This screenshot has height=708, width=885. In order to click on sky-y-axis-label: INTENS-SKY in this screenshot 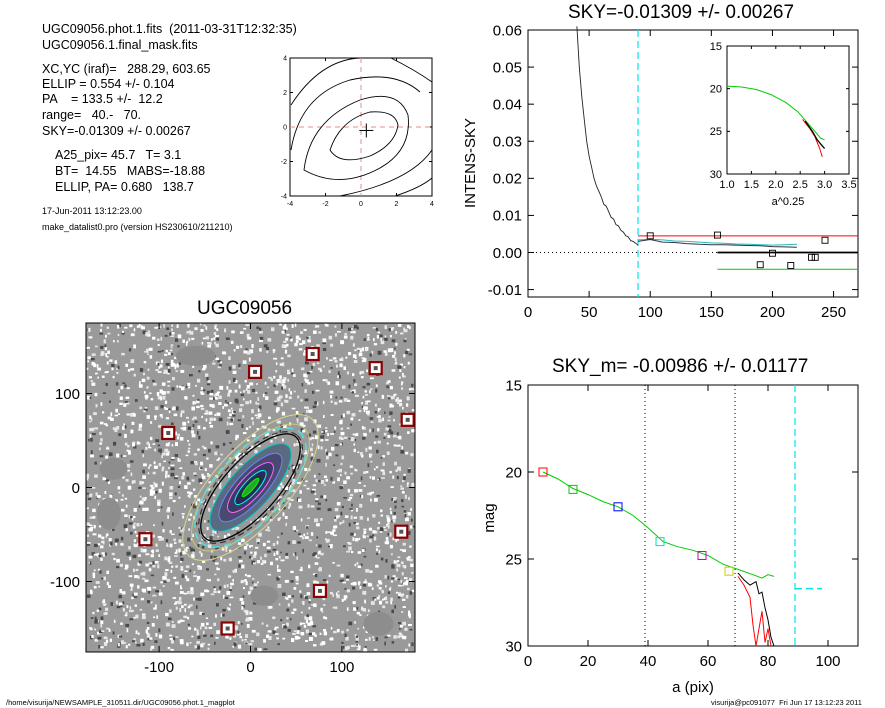, I will do `click(470, 163)`.